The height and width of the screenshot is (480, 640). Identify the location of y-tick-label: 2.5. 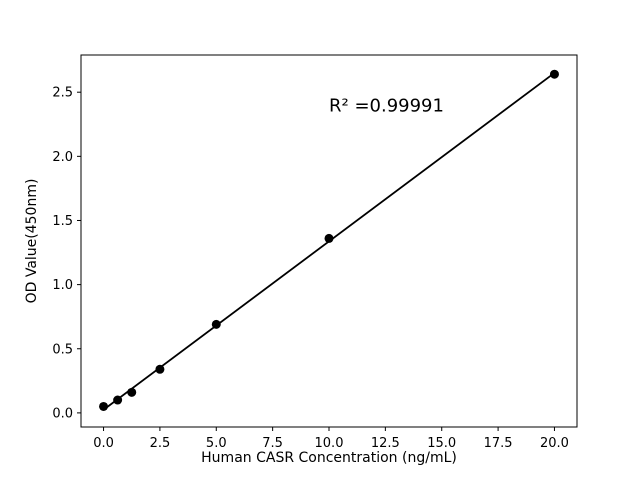
(62, 93).